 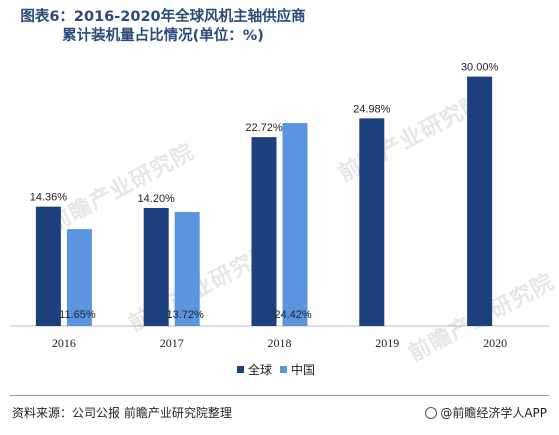 What do you see at coordinates (279, 395) in the screenshot?
I see `footer-divider` at bounding box center [279, 395].